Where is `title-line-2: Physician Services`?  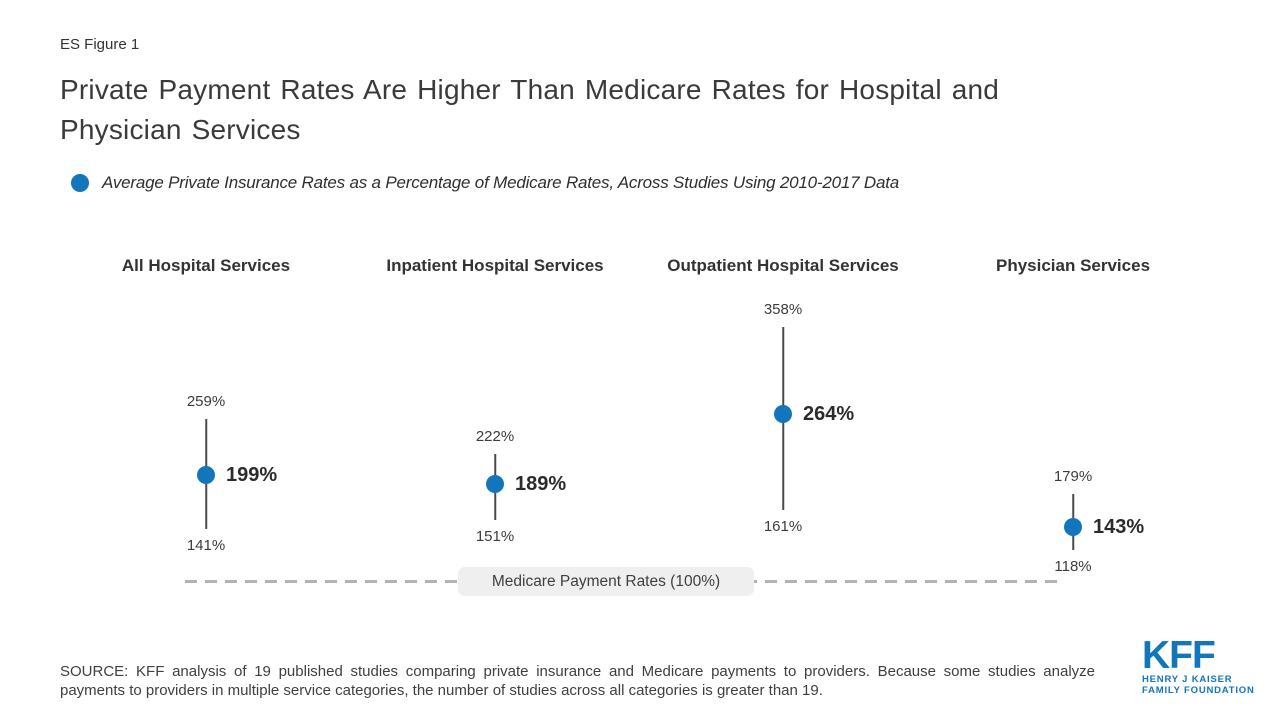 title-line-2: Physician Services is located at coordinates (180, 129).